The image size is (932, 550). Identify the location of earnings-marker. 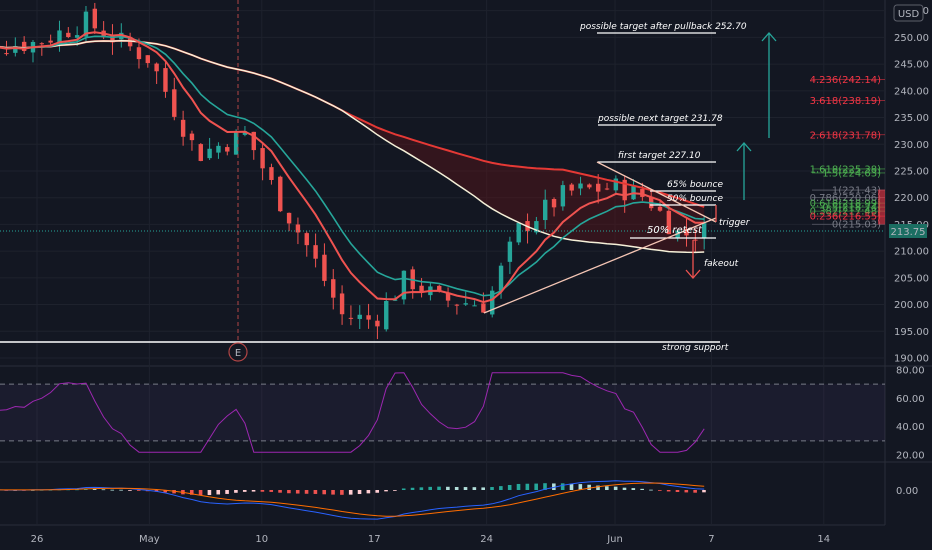
(238, 352).